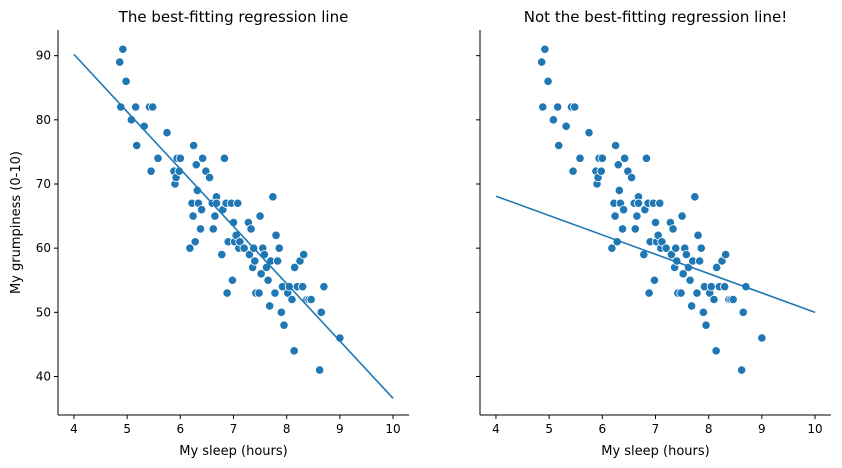 This screenshot has height=468, width=842. I want to click on y-axis-label: My grumpiness (0-10), so click(16, 222).